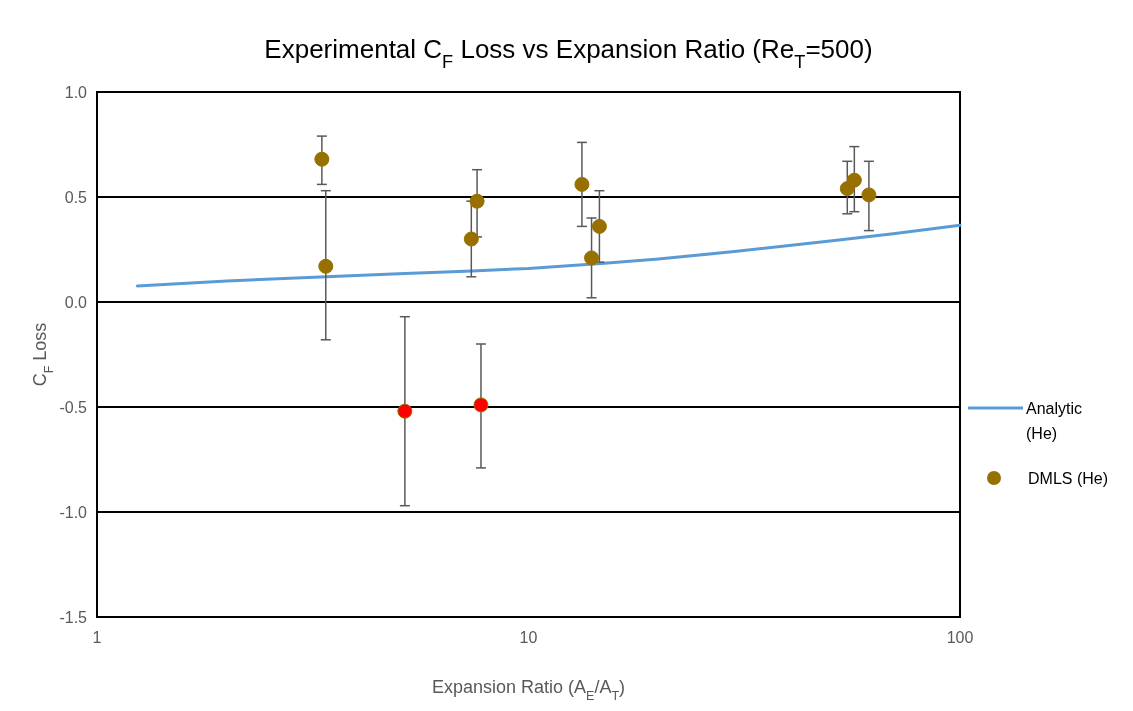 This screenshot has height=711, width=1133. What do you see at coordinates (73, 617) in the screenshot?
I see `y-tick-label: -1.5` at bounding box center [73, 617].